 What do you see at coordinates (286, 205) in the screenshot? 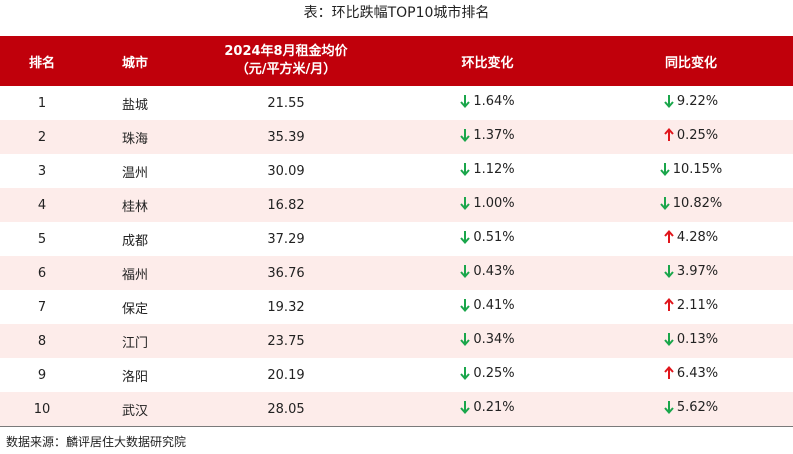
I see `cell-rent: 16.82` at bounding box center [286, 205].